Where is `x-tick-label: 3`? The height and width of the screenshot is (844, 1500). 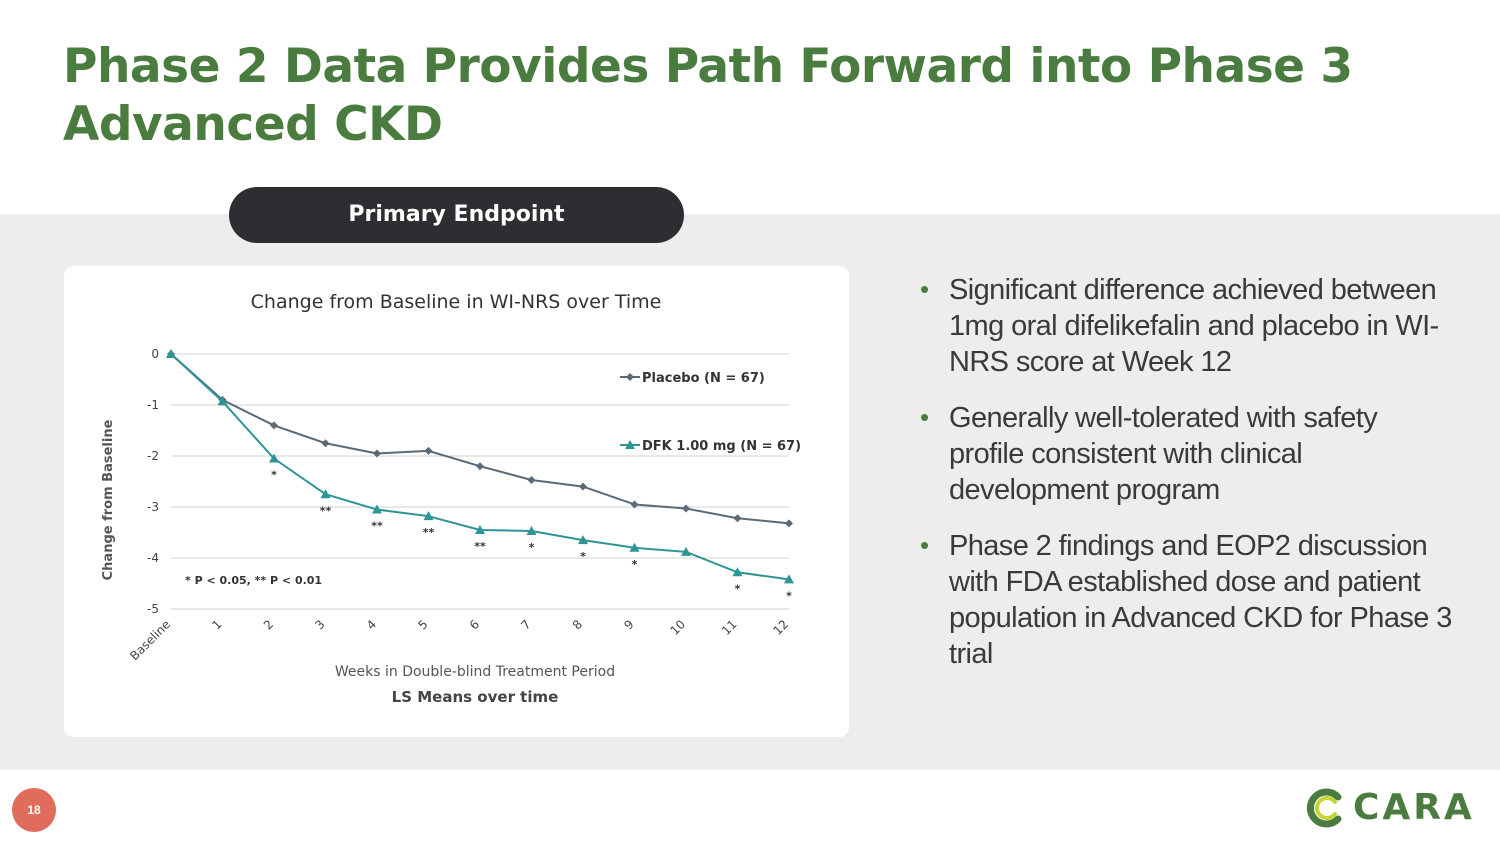 x-tick-label: 3 is located at coordinates (319, 624).